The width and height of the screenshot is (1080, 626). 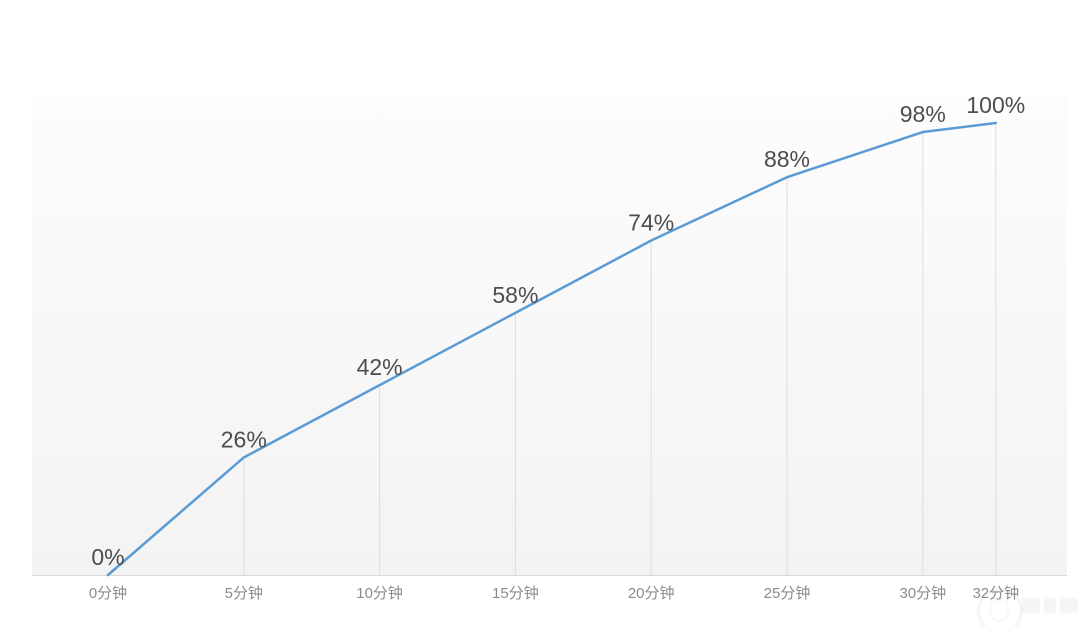 I want to click on x-tick-label: 0分钟, so click(x=108, y=593).